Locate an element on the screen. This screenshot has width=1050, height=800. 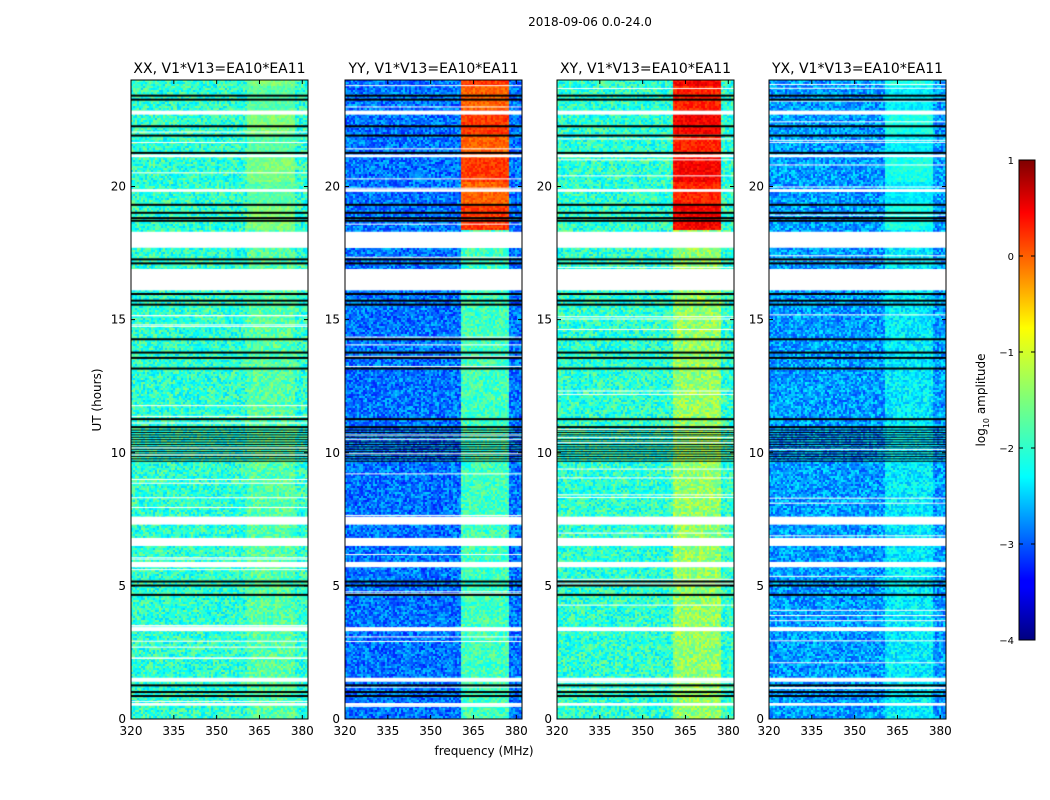
colorbar-label-prefix: log is located at coordinates (981, 437).